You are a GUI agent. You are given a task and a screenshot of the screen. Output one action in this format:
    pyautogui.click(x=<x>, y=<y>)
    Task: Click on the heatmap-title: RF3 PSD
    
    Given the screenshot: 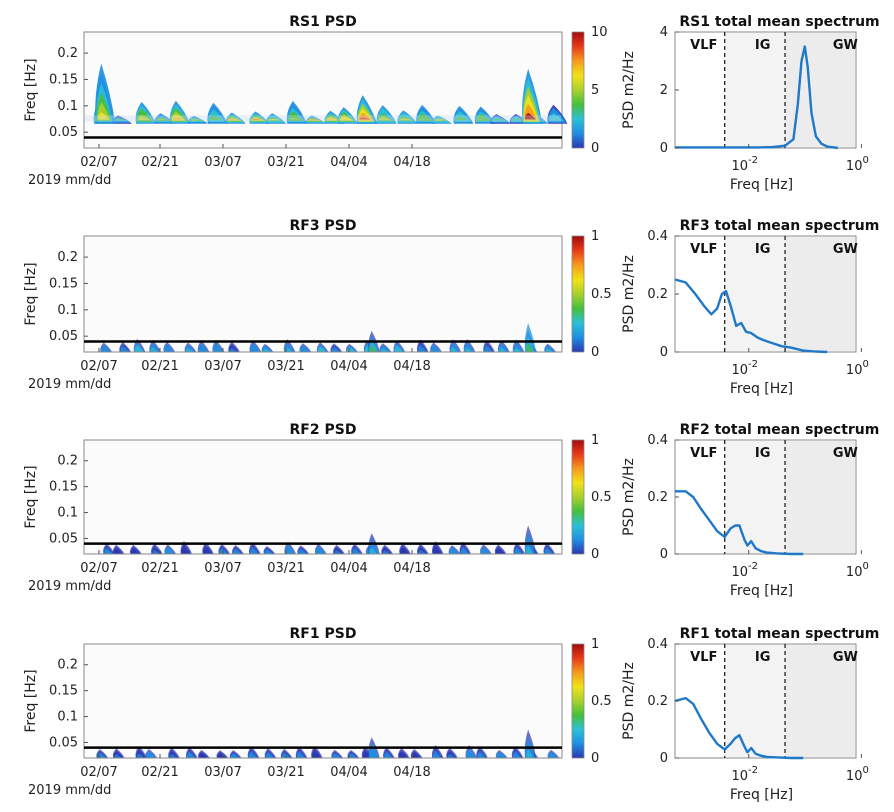 What is the action you would take?
    pyautogui.click(x=323, y=226)
    